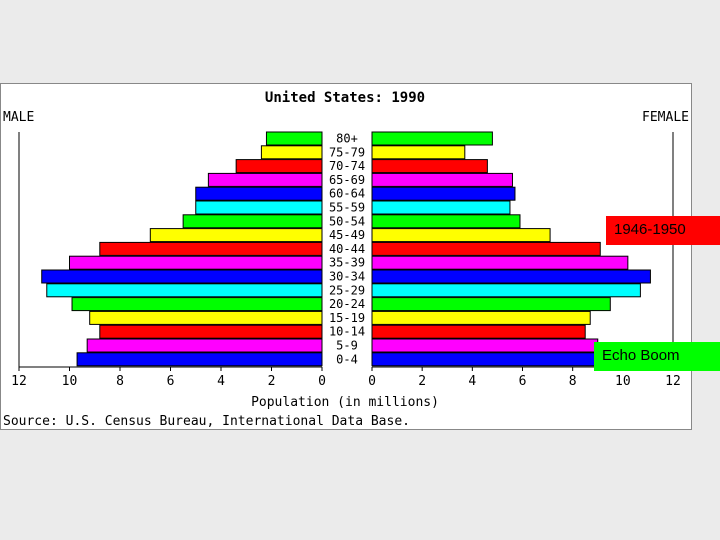  I want to click on age-label-70-74: 70-74, so click(347, 166).